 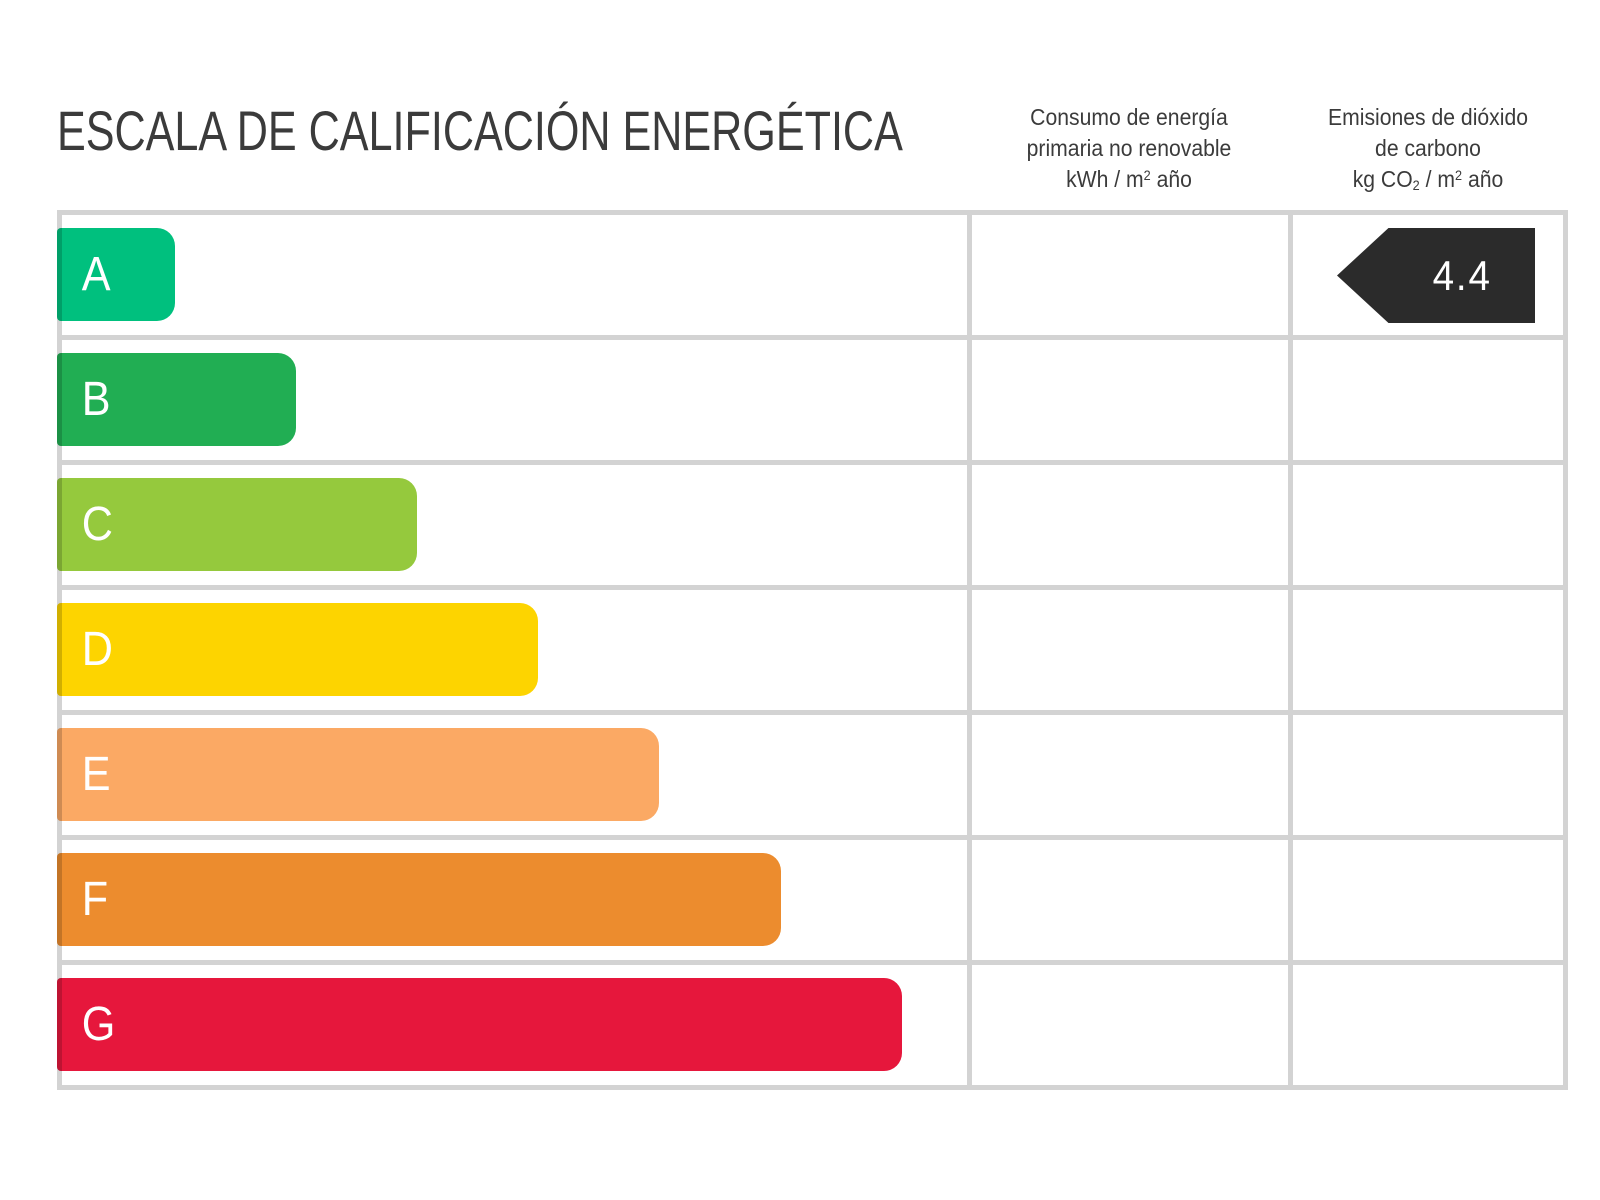 What do you see at coordinates (237, 524) in the screenshot?
I see `rating-bar-c: C` at bounding box center [237, 524].